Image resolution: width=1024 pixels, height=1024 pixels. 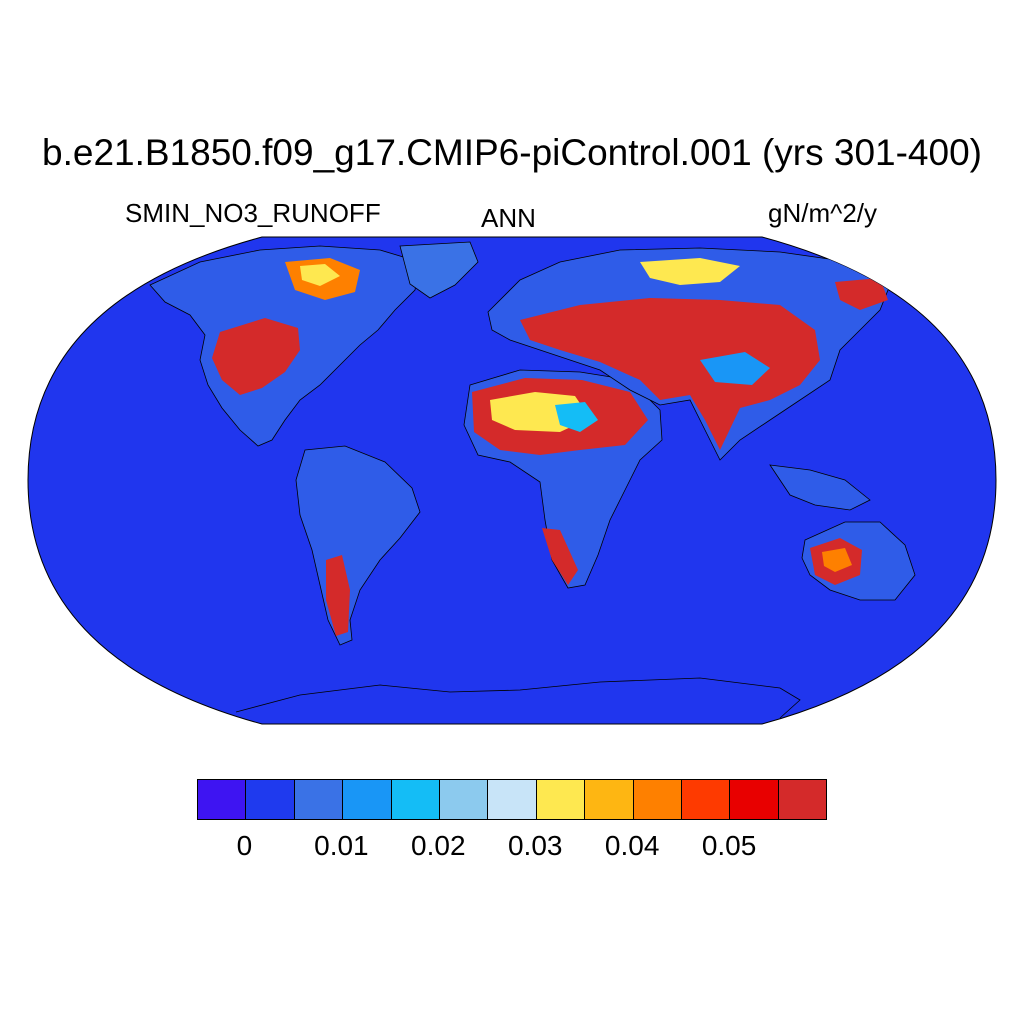 I want to click on south-america-hotspot, so click(x=338, y=595).